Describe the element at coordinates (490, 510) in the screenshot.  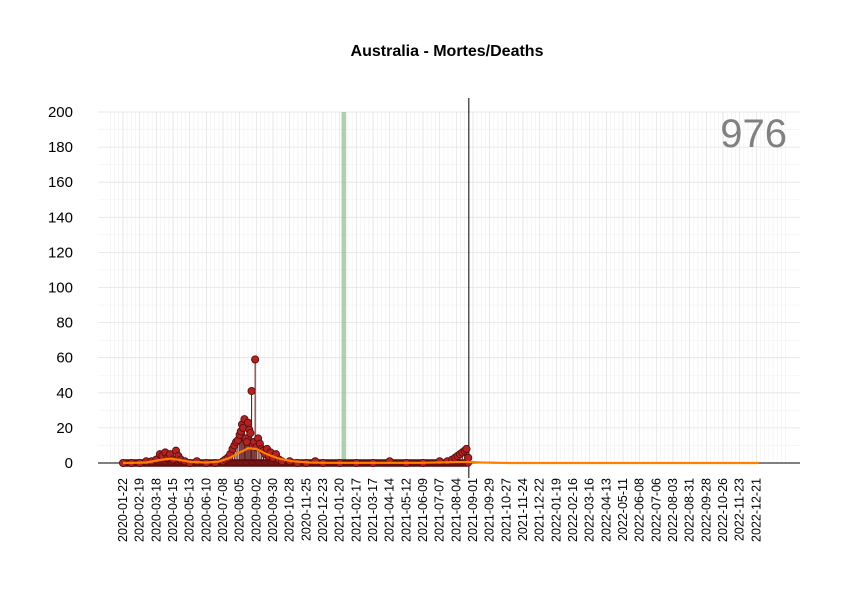
I see `x-tick-label: 2021-09-29` at that location.